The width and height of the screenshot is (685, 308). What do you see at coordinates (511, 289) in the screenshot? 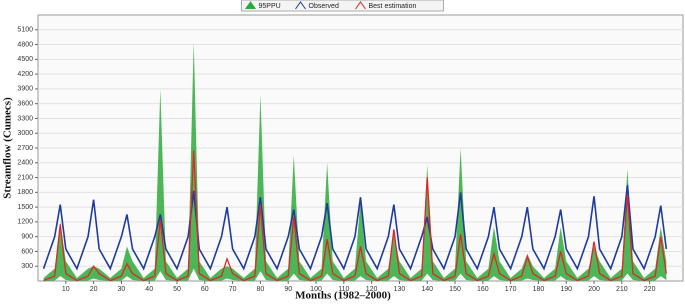
I see `x-tick-label: 170` at bounding box center [511, 289].